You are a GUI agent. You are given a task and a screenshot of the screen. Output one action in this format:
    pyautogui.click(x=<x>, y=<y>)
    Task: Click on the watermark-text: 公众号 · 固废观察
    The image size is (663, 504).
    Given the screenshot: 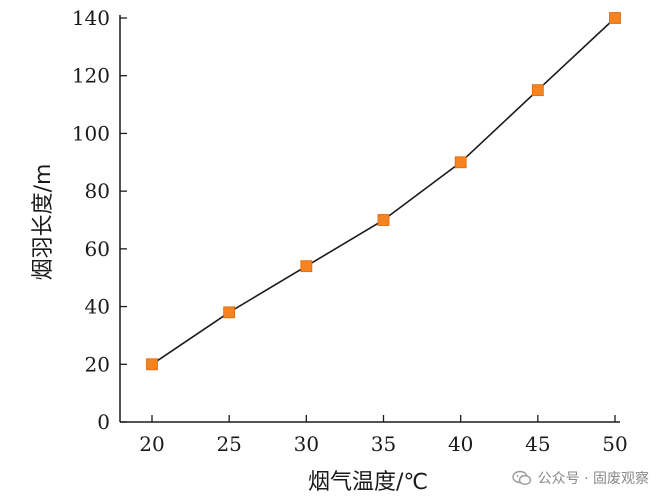 What is the action you would take?
    pyautogui.click(x=593, y=479)
    